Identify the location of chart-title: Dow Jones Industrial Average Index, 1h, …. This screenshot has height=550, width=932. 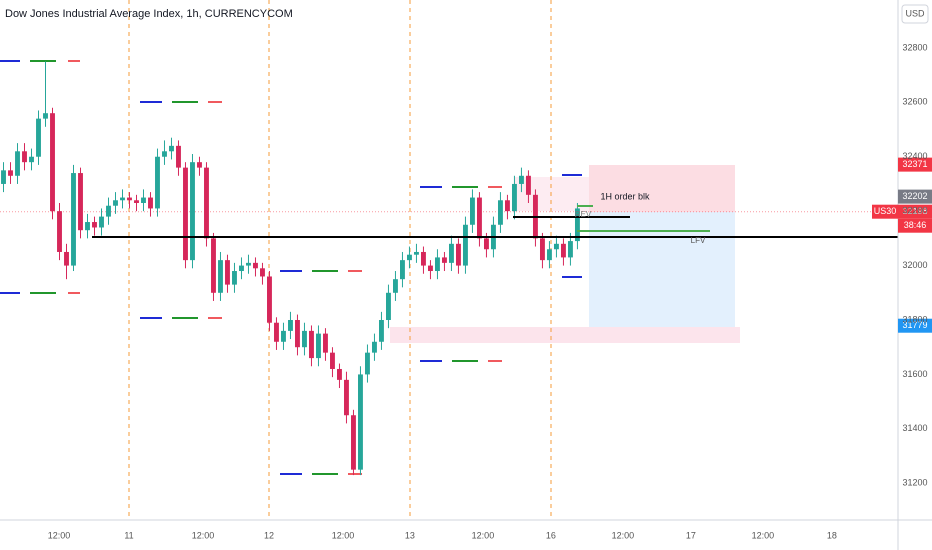
(149, 14).